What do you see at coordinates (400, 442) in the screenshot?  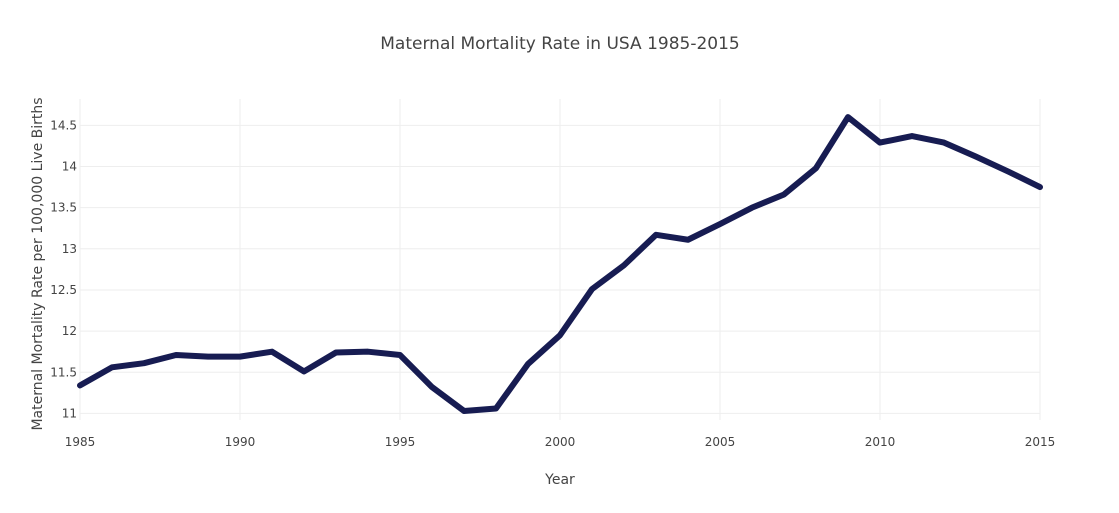 I see `x-tick-label: 1995` at bounding box center [400, 442].